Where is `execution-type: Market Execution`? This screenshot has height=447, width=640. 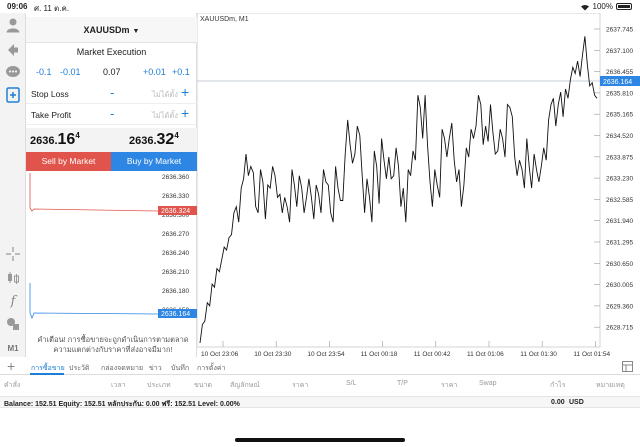
execution-type: Market Execution is located at coordinates (111, 52).